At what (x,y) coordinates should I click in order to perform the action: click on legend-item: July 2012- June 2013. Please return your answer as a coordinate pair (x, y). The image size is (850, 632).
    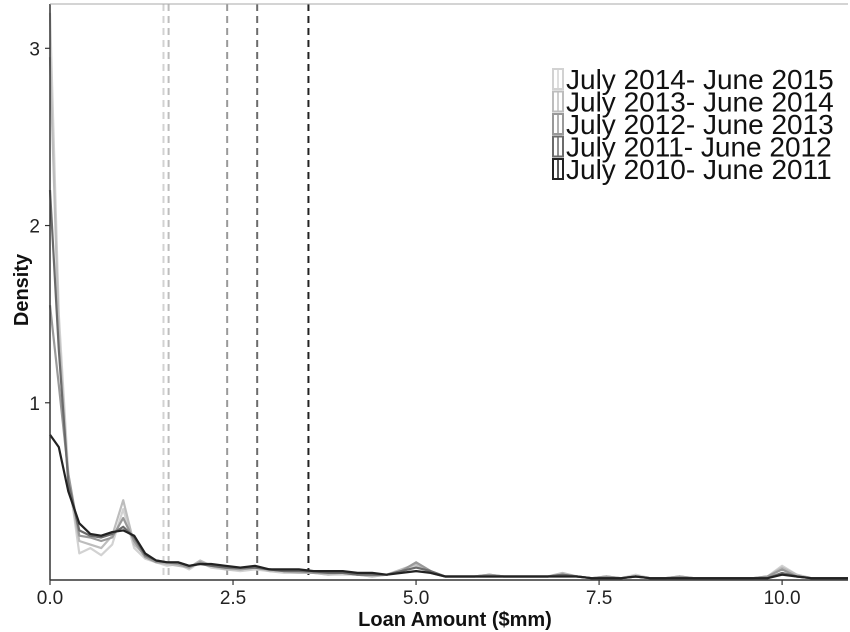
    Looking at the image, I should click on (693, 124).